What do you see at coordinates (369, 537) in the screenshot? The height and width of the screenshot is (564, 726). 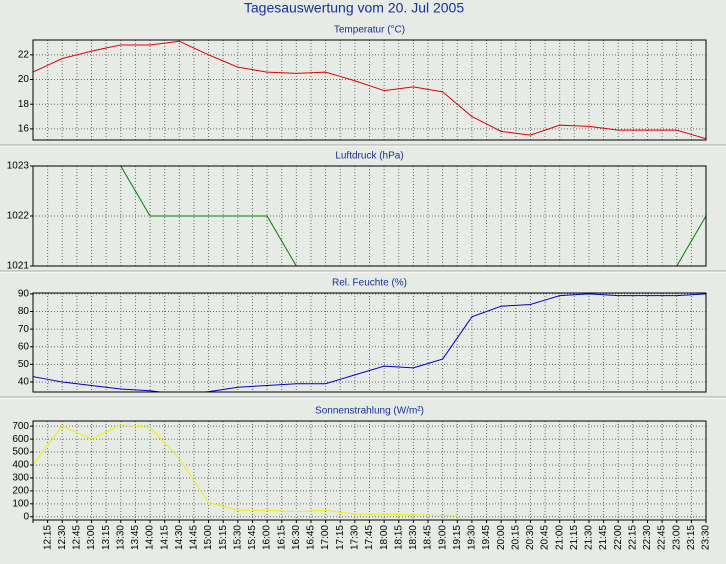 I see `x-tick-label: 17:45` at bounding box center [369, 537].